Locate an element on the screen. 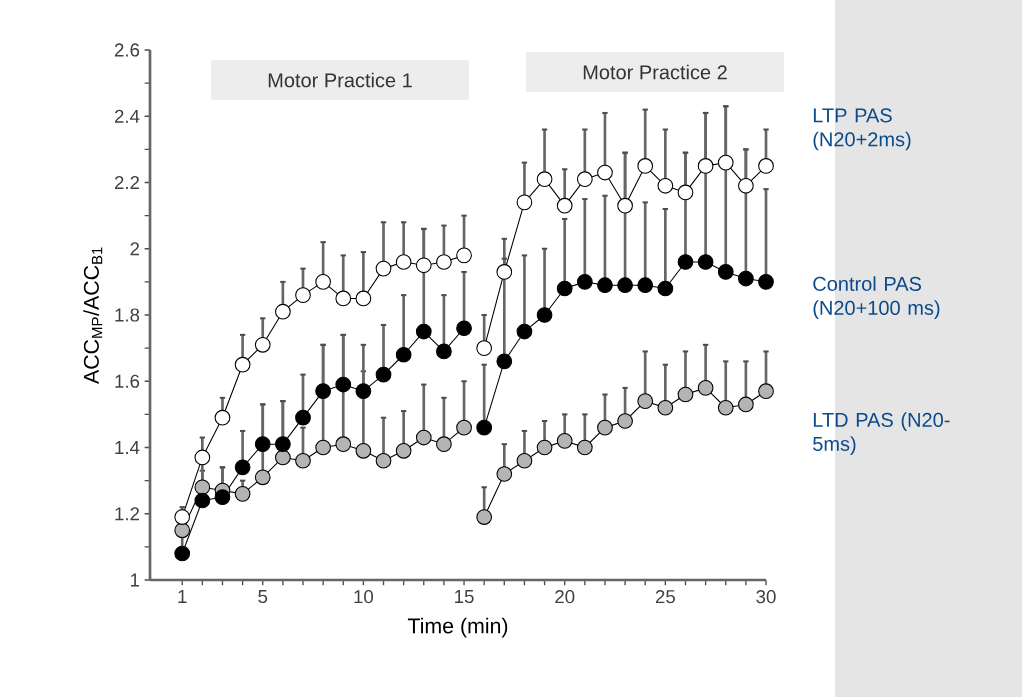 The width and height of the screenshot is (1022, 697). y-tick-label: 2.2 is located at coordinates (127, 182).